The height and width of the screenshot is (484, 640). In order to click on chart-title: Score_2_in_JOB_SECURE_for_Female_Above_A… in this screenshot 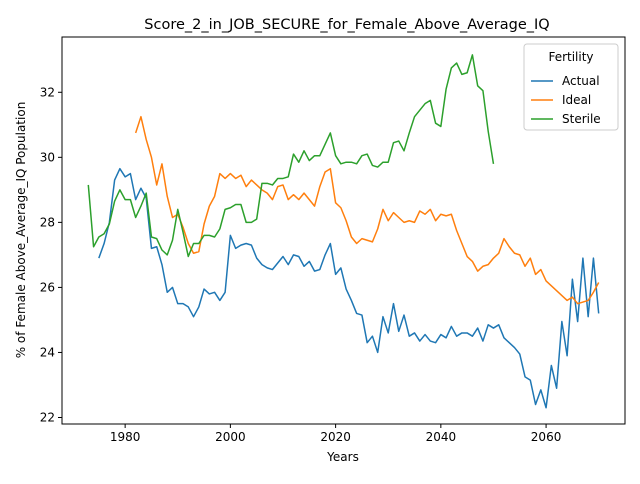, I will do `click(346, 25)`.